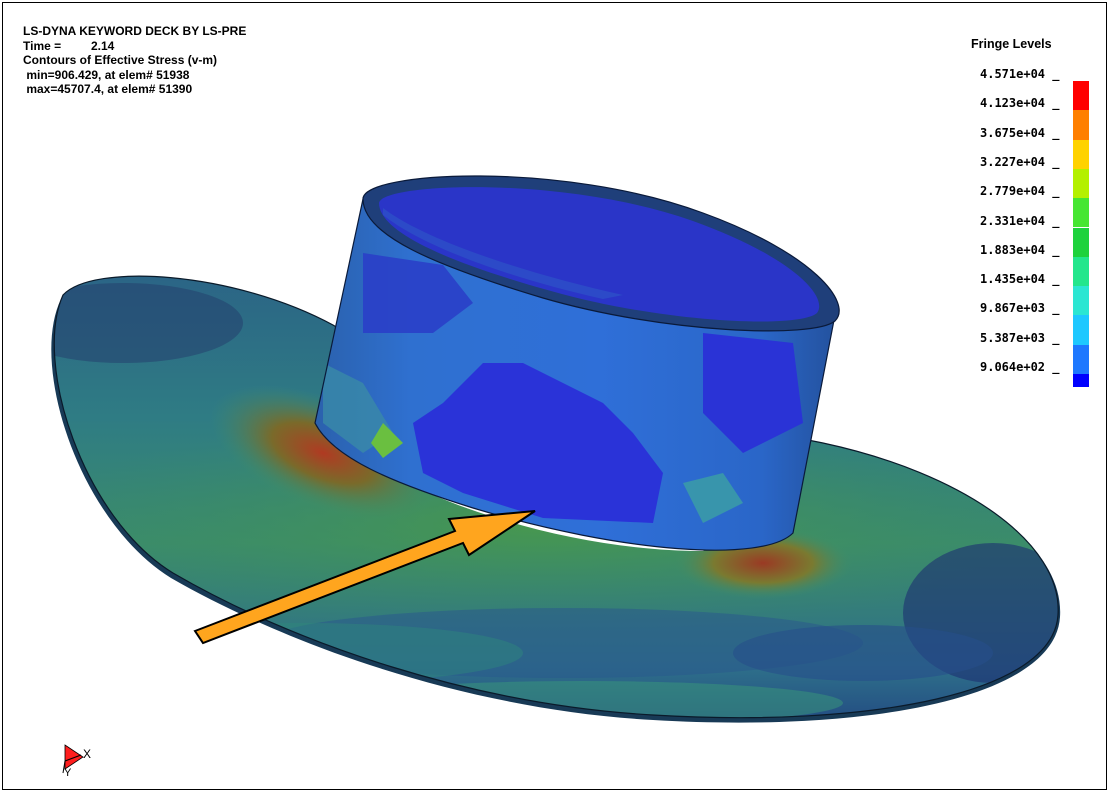  Describe the element at coordinates (87, 754) in the screenshot. I see `axis-x-label: X` at that location.